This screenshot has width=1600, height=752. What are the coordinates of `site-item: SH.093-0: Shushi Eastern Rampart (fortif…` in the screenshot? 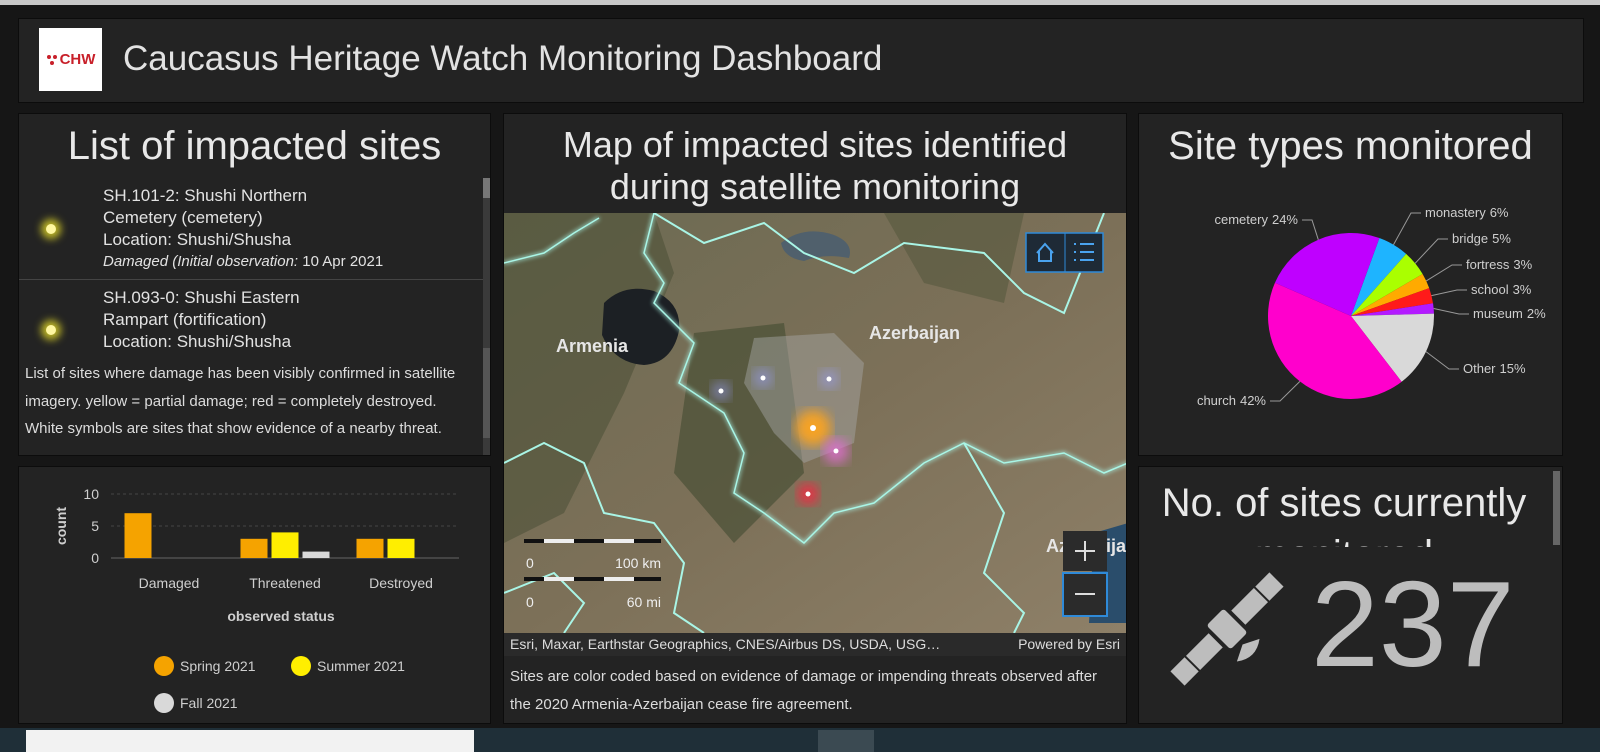 It's located at (228, 320).